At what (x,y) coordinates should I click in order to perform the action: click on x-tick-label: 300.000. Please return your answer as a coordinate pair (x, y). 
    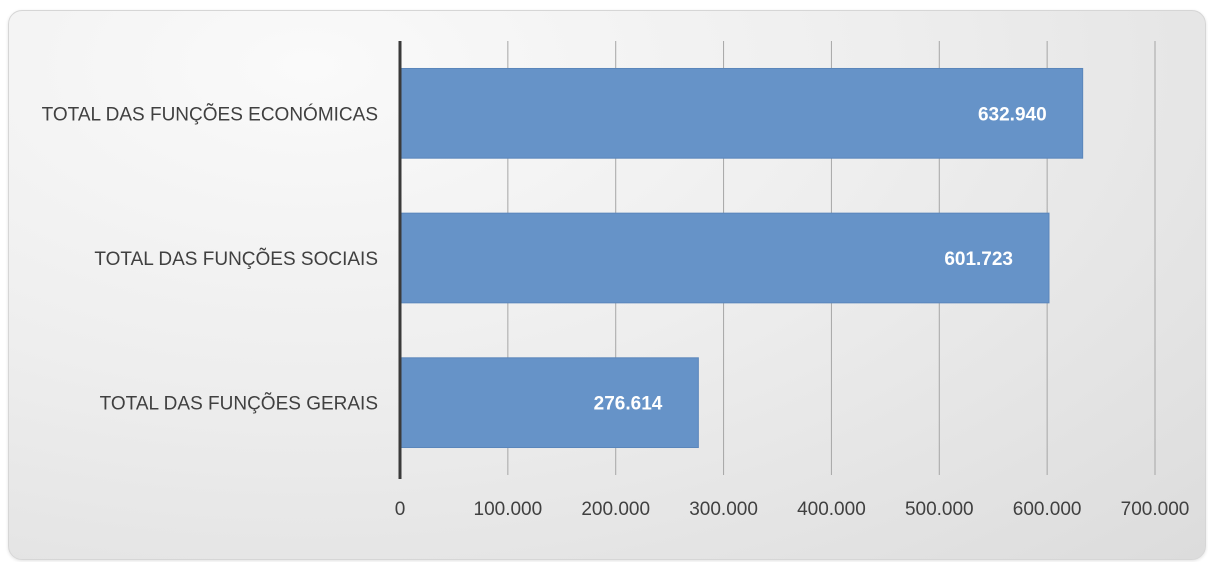
    Looking at the image, I should click on (723, 509).